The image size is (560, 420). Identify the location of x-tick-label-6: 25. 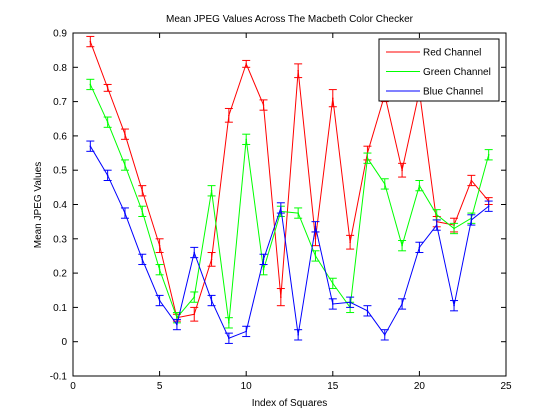
(506, 386).